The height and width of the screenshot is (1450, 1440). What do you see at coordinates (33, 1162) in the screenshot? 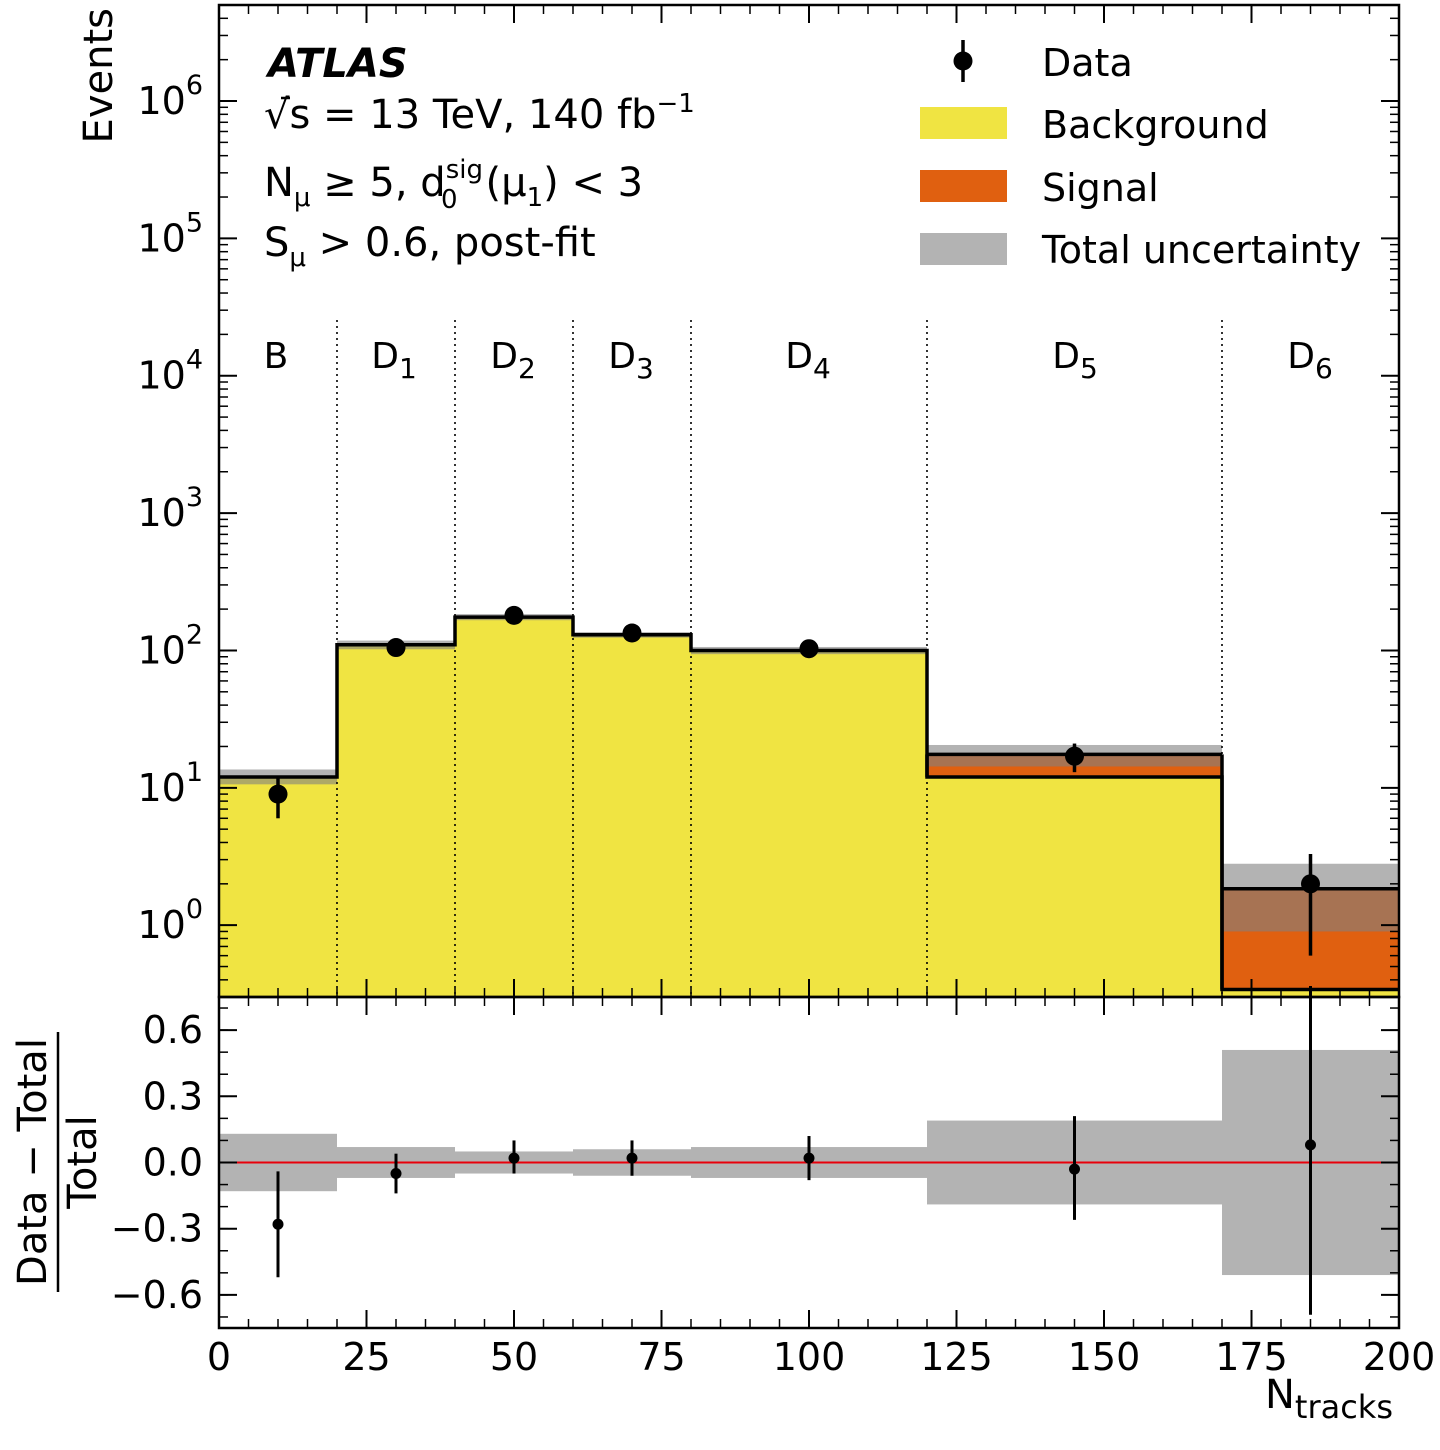
I see `ratio-y-label-numerator: Data − Total` at bounding box center [33, 1162].